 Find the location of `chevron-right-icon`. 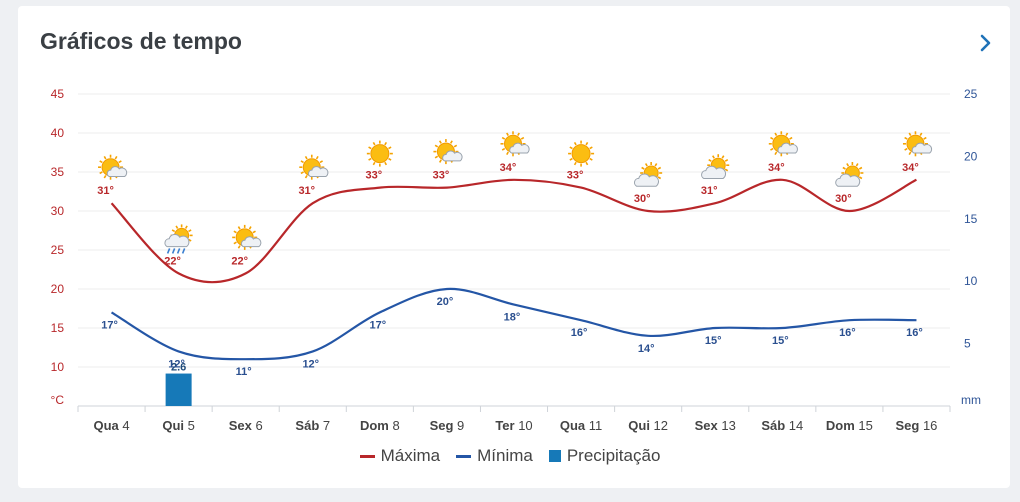

chevron-right-icon is located at coordinates (985, 43).